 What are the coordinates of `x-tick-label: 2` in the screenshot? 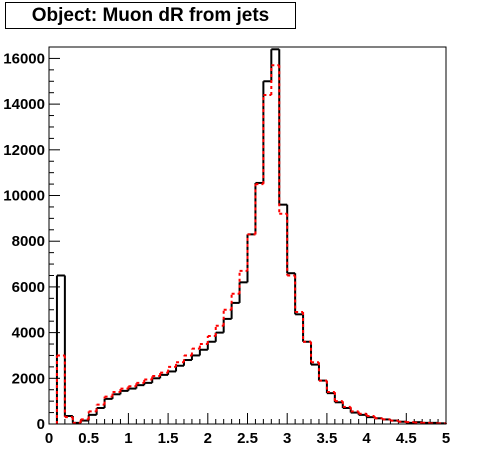 It's located at (208, 438).